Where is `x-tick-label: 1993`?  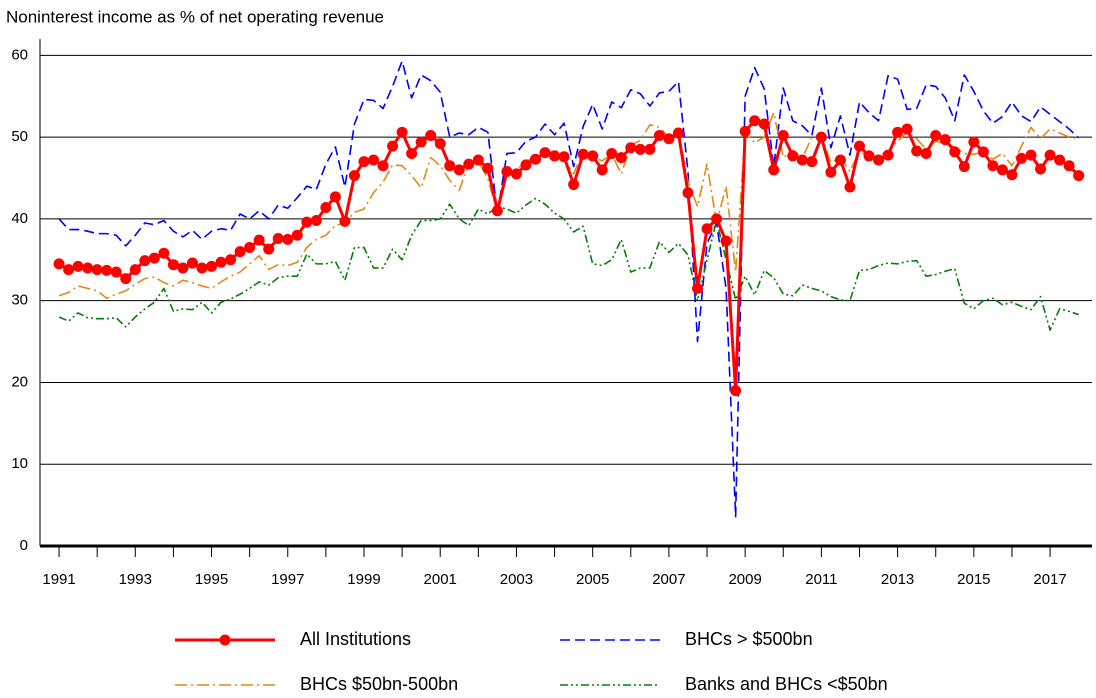 x-tick-label: 1993 is located at coordinates (135, 579).